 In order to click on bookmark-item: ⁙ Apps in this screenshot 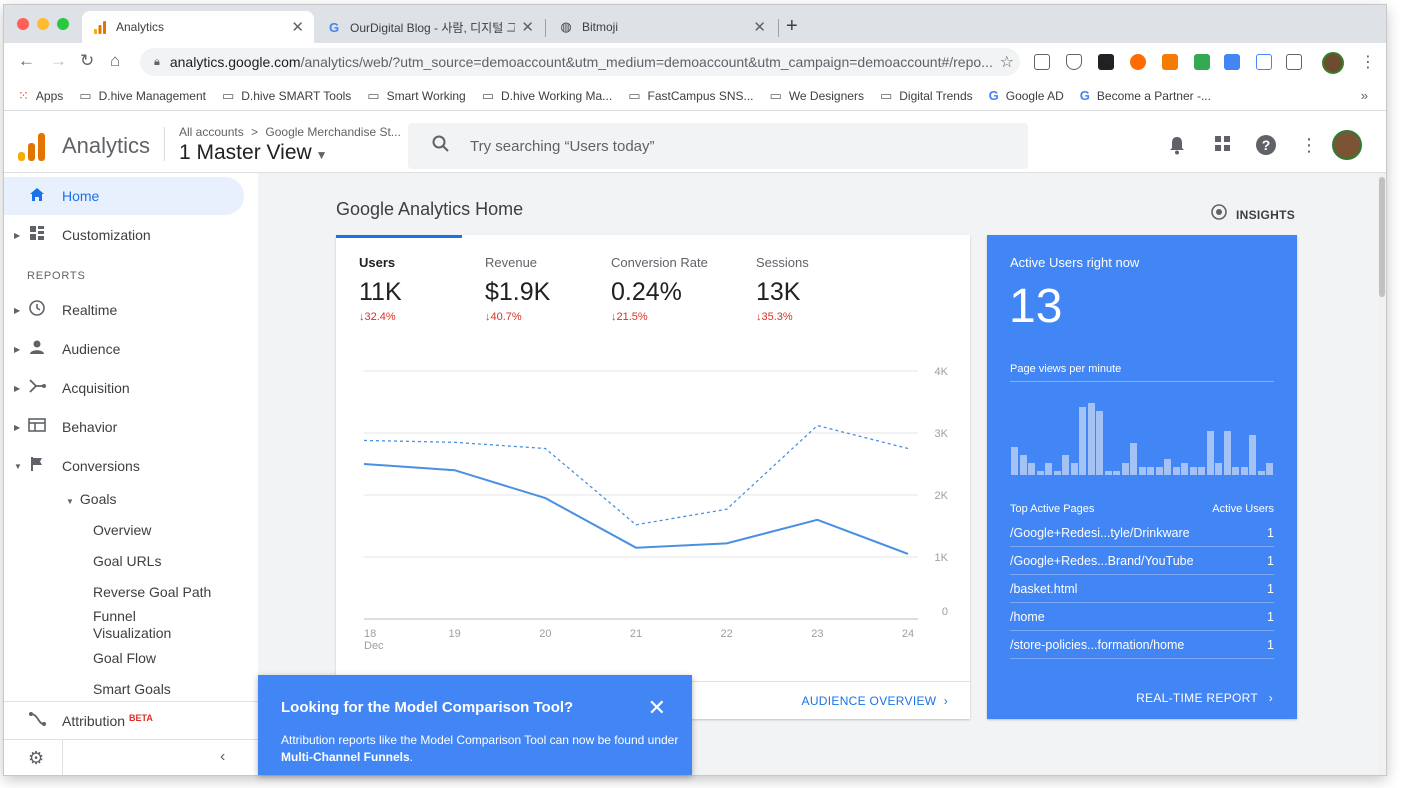, I will do `click(40, 96)`.